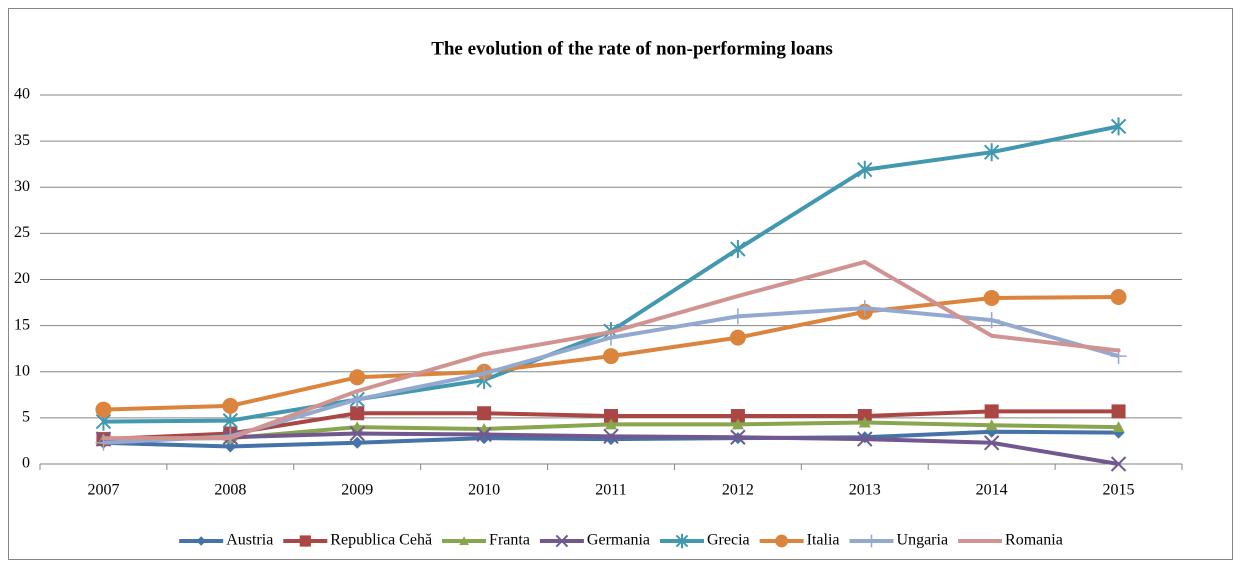  I want to click on x-tick-label: 2009, so click(357, 490).